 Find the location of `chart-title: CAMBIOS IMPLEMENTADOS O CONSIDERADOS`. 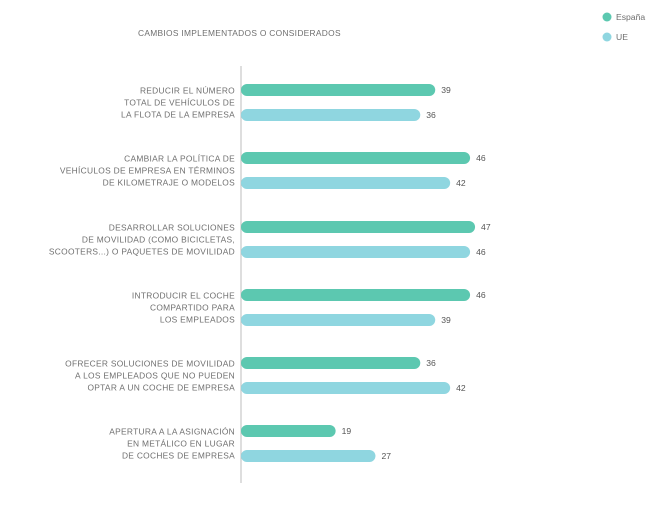

chart-title: CAMBIOS IMPLEMENTADOS O CONSIDERADOS is located at coordinates (239, 33).